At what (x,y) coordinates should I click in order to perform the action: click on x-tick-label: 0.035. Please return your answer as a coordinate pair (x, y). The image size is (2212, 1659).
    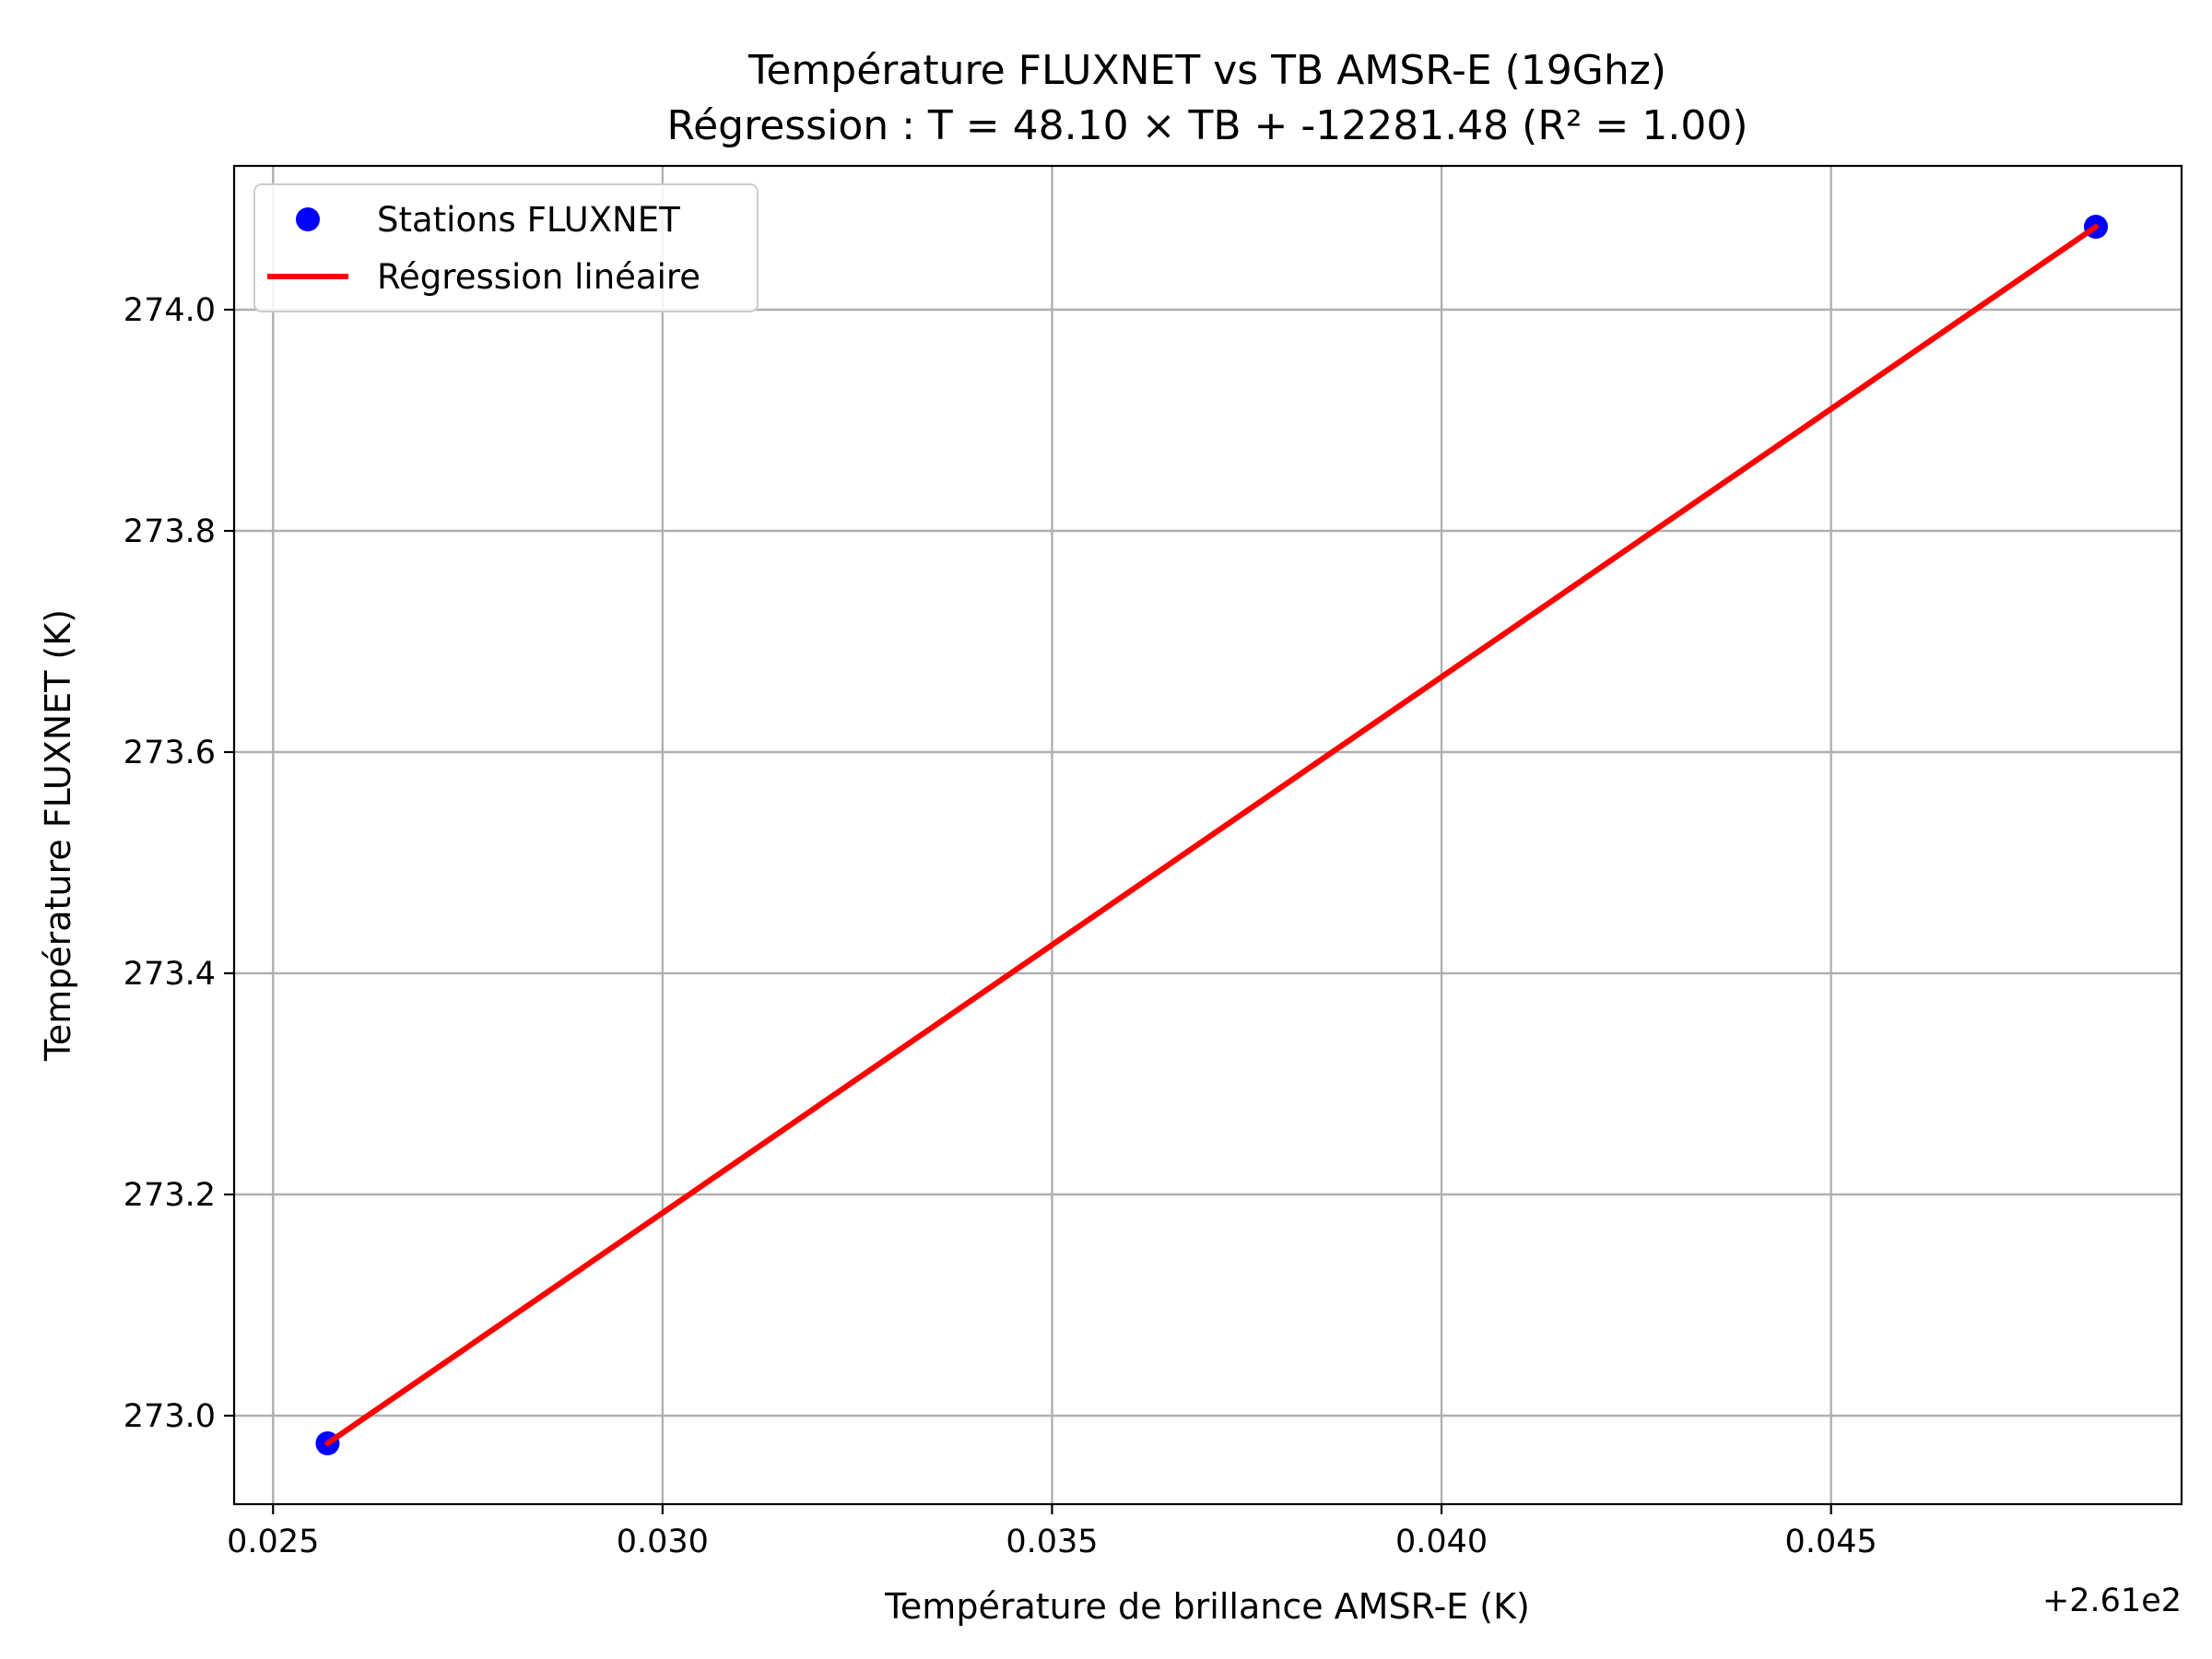
    Looking at the image, I should click on (1052, 1542).